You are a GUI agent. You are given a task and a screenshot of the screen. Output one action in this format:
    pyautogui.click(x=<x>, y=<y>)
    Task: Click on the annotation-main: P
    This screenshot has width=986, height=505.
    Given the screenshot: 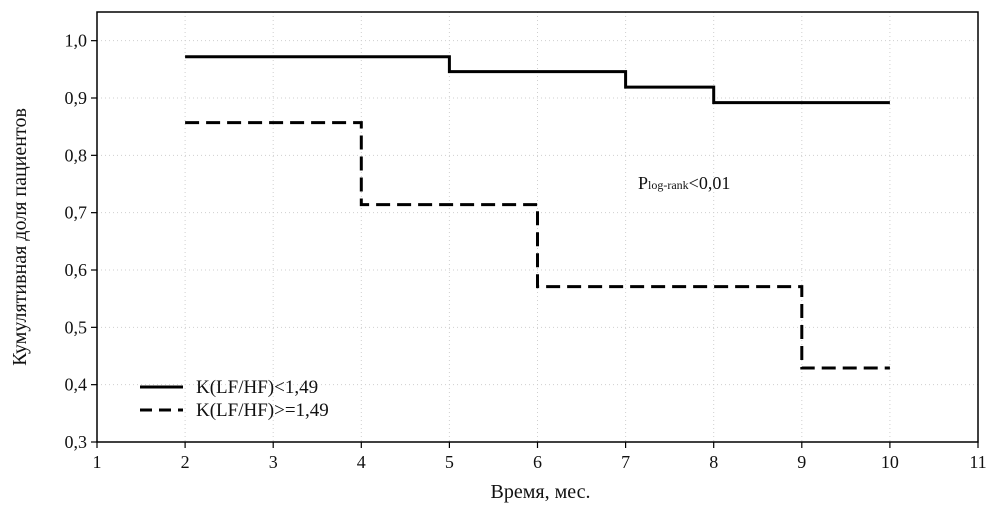 What is the action you would take?
    pyautogui.click(x=643, y=183)
    